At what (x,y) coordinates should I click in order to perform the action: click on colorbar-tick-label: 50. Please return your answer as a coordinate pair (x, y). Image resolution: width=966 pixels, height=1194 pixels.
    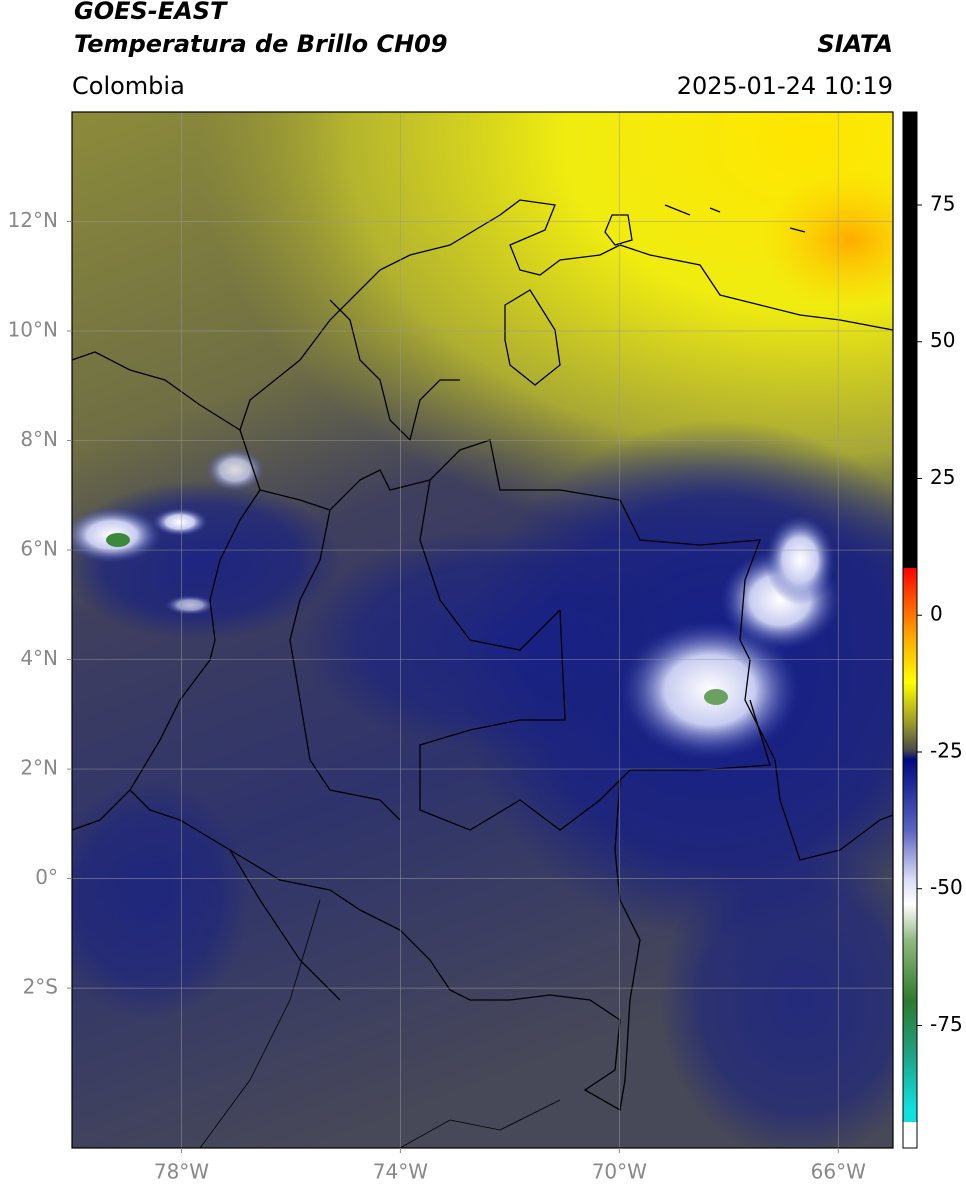
    Looking at the image, I should click on (942, 340).